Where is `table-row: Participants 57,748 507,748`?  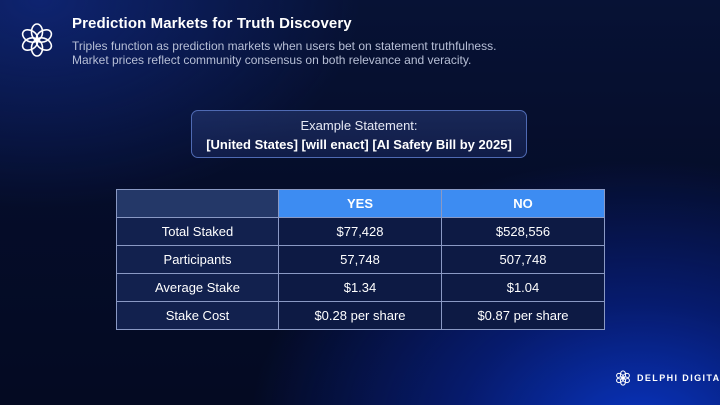 table-row: Participants 57,748 507,748 is located at coordinates (360, 259).